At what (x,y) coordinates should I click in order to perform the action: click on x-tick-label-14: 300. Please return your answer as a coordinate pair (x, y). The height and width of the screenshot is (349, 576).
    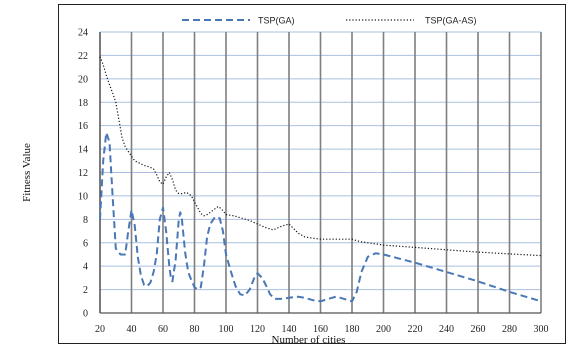
    Looking at the image, I should click on (541, 329).